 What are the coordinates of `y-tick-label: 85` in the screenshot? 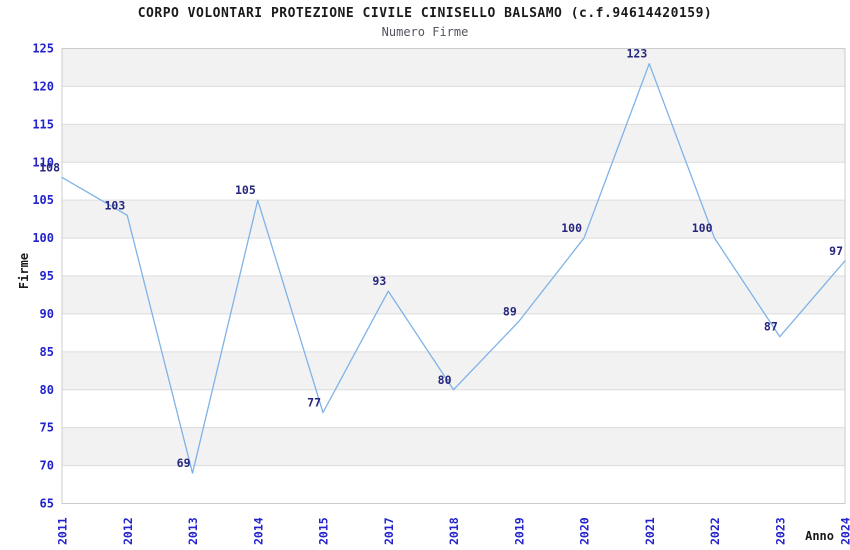 It's located at (47, 352).